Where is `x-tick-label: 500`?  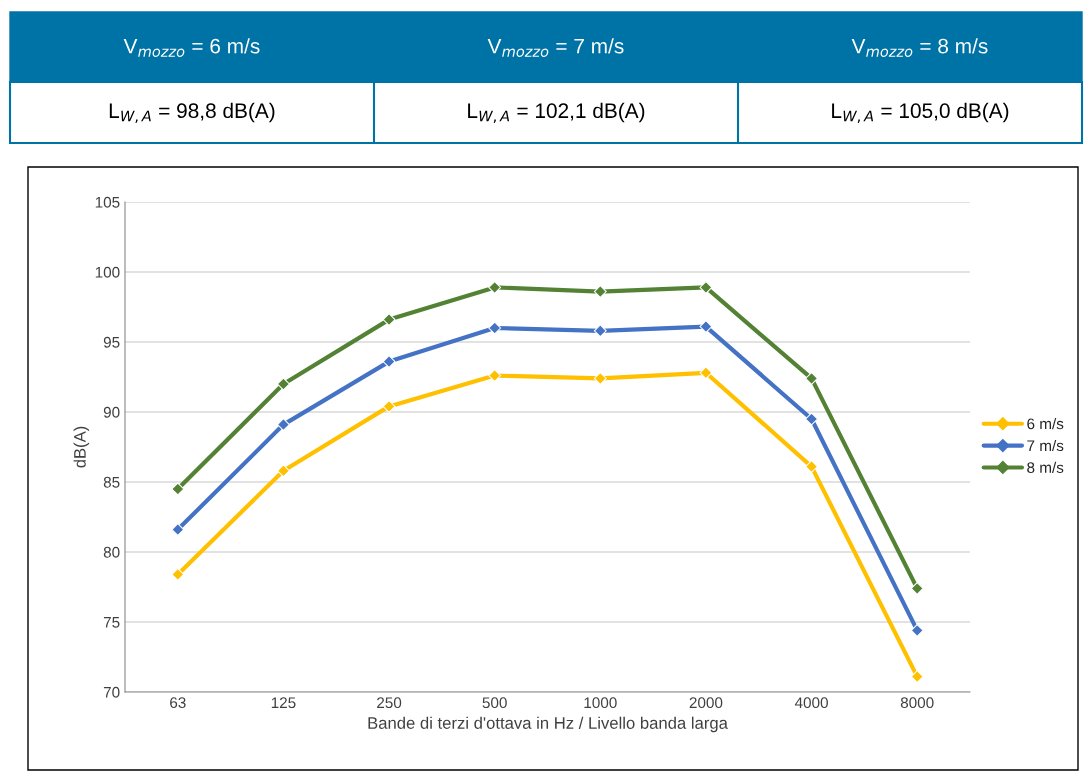 x-tick-label: 500 is located at coordinates (494, 703).